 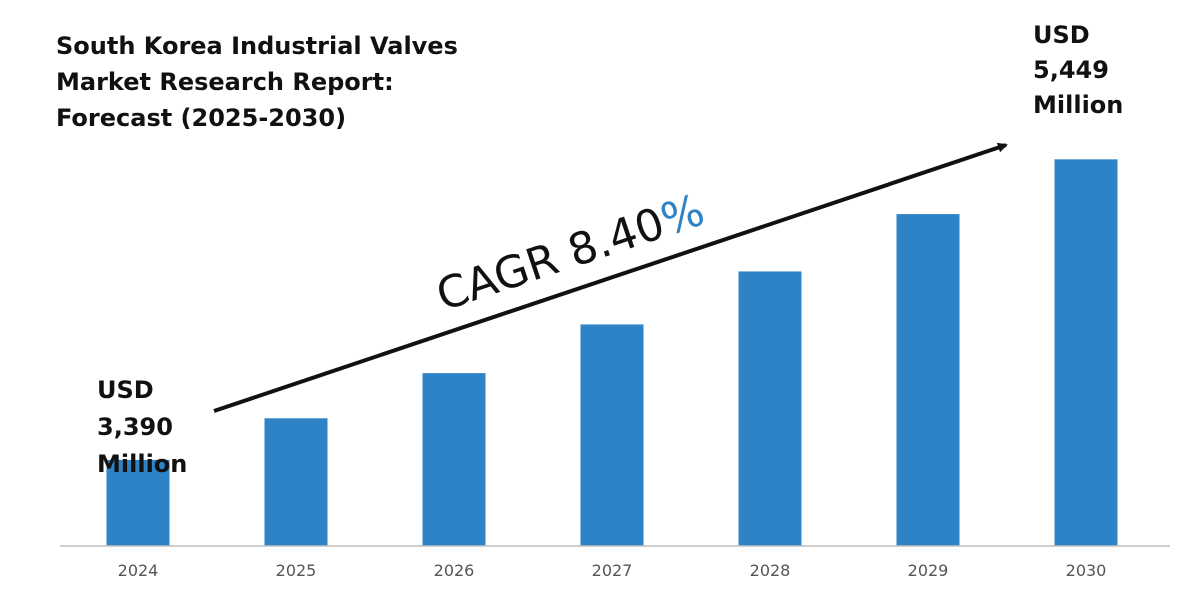 I want to click on x-tick-label-2029: 2029, so click(x=928, y=570).